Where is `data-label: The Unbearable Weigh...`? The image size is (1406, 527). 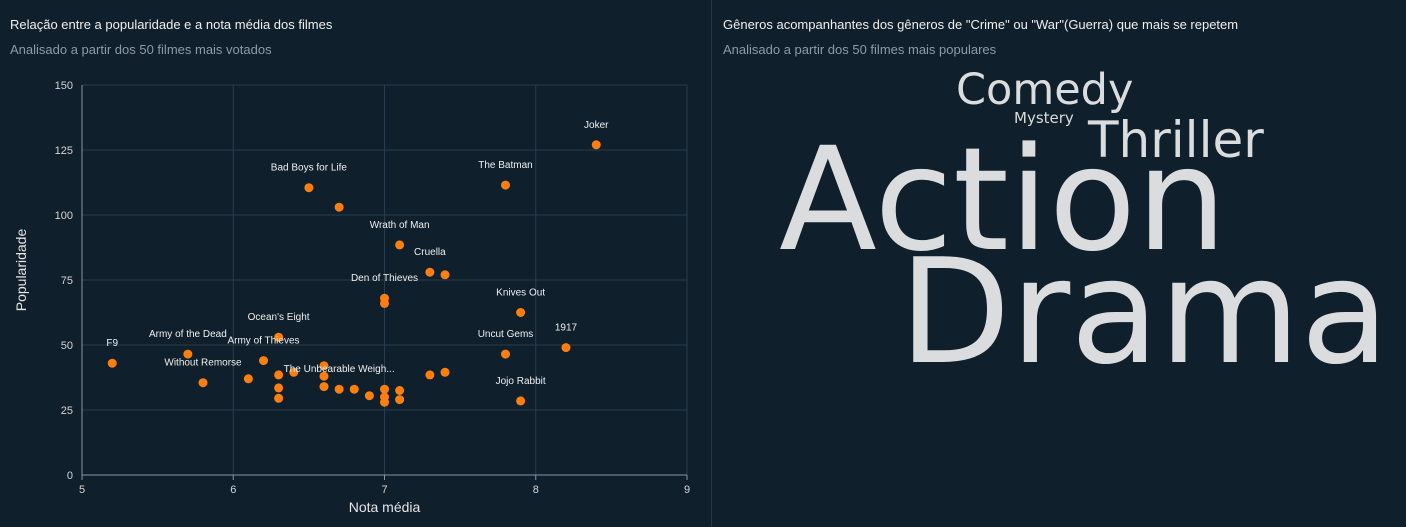 data-label: The Unbearable Weigh... is located at coordinates (339, 369).